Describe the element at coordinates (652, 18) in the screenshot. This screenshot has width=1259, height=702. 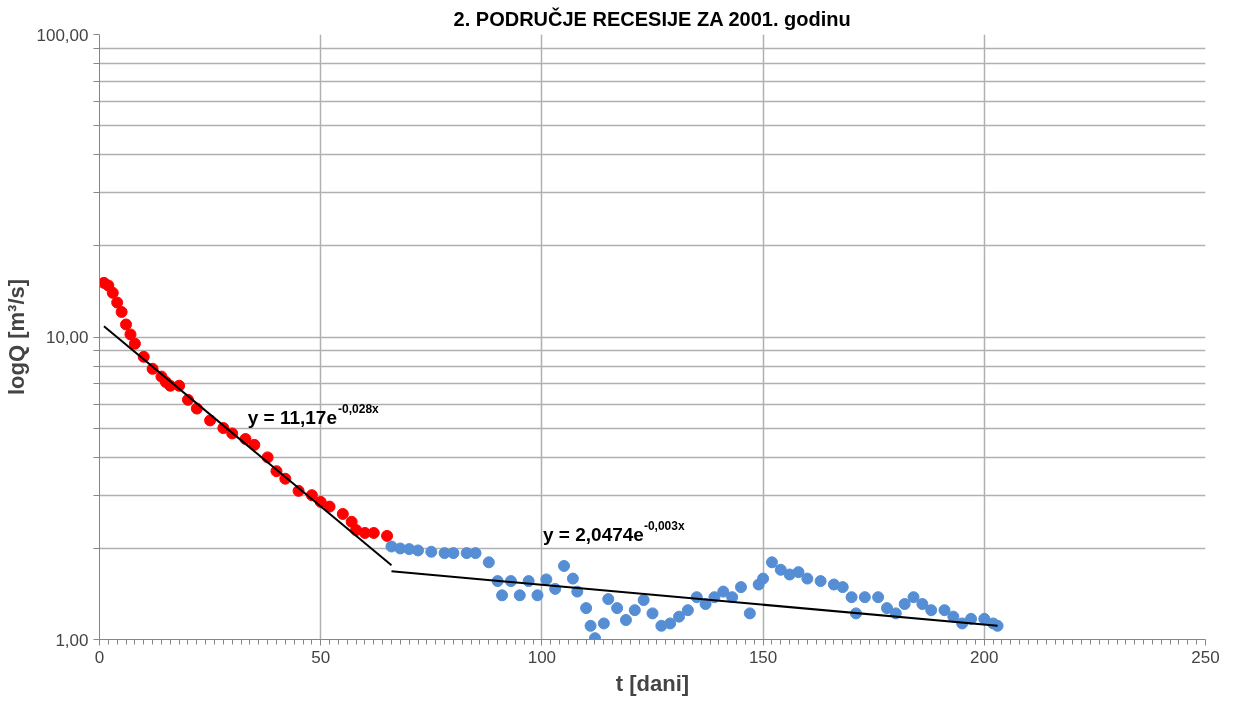
I see `chart-title: 2. PODRUČJE RECESIJE ZA 2001. godinu` at that location.